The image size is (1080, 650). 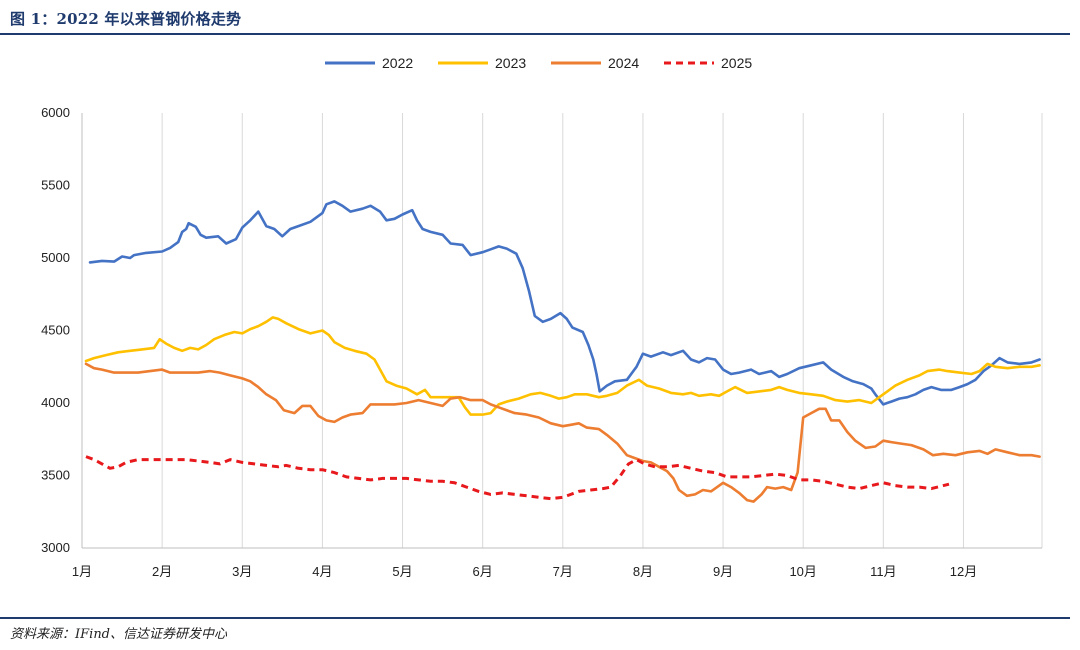 What do you see at coordinates (397, 63) in the screenshot?
I see `legend-label-2022: 2022` at bounding box center [397, 63].